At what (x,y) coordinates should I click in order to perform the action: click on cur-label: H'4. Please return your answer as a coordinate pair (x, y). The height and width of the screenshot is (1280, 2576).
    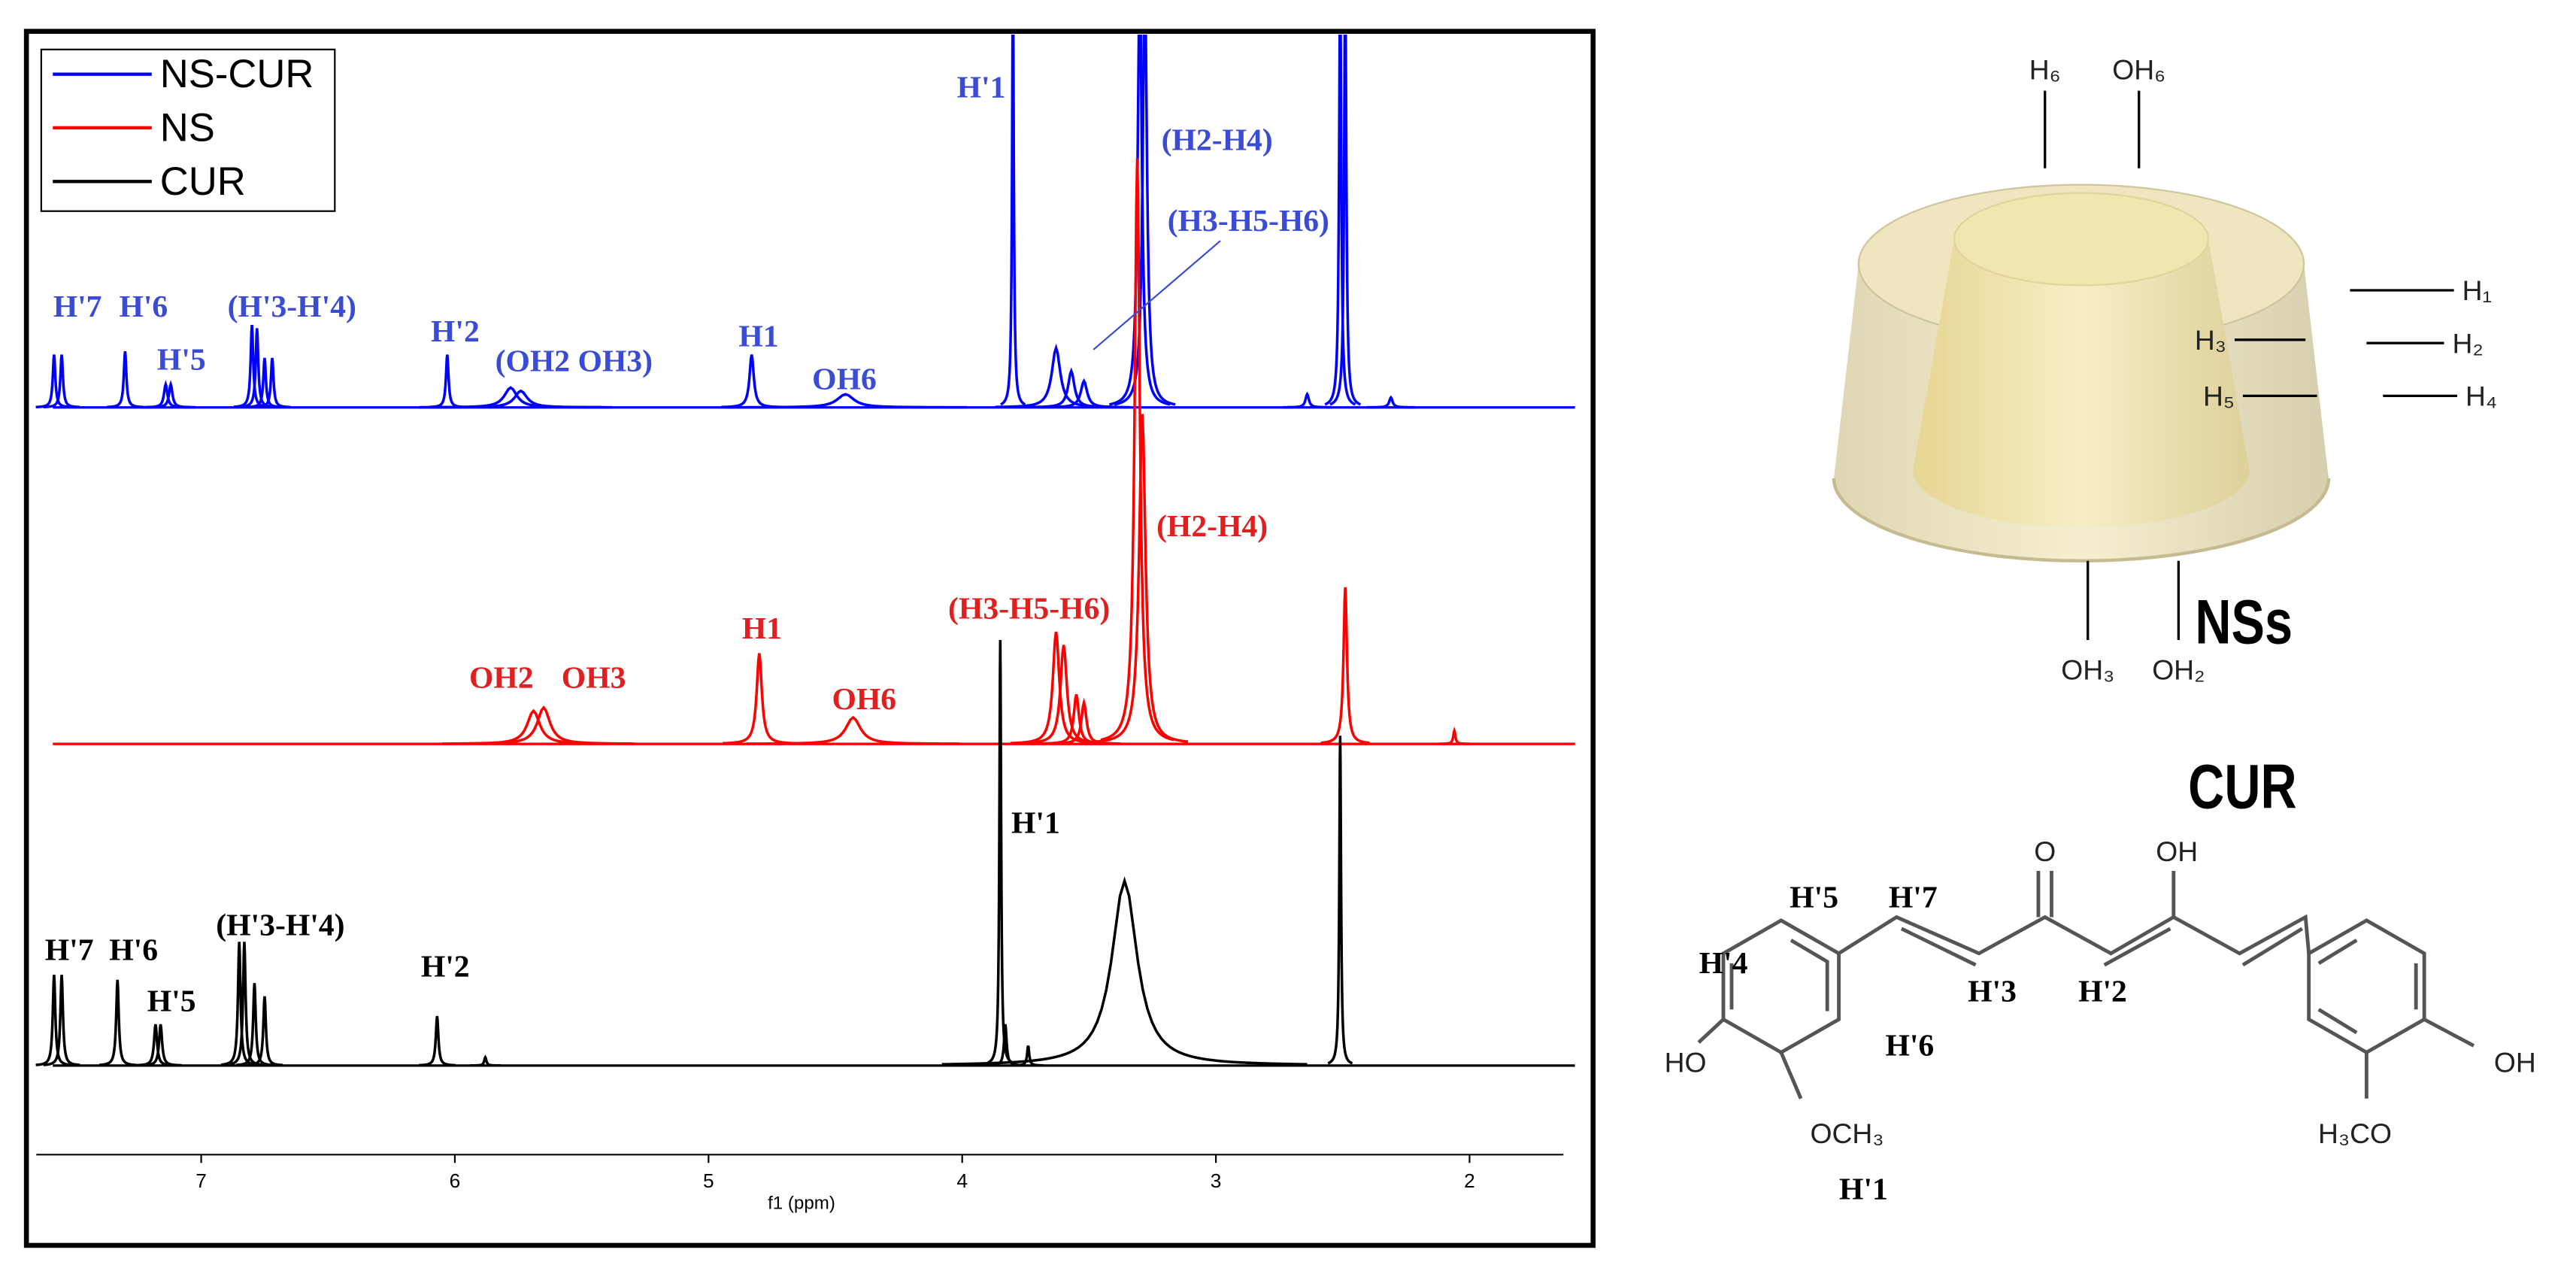
    Looking at the image, I should click on (1723, 963).